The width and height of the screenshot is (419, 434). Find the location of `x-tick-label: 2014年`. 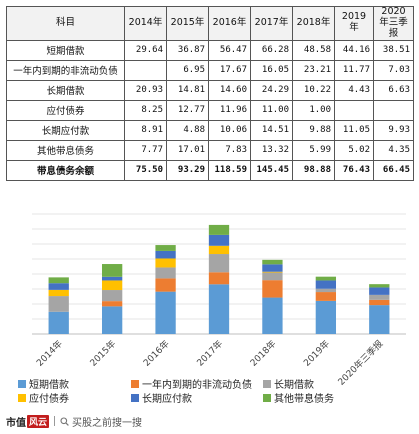

x-tick-label: 2014年 is located at coordinates (49, 353).